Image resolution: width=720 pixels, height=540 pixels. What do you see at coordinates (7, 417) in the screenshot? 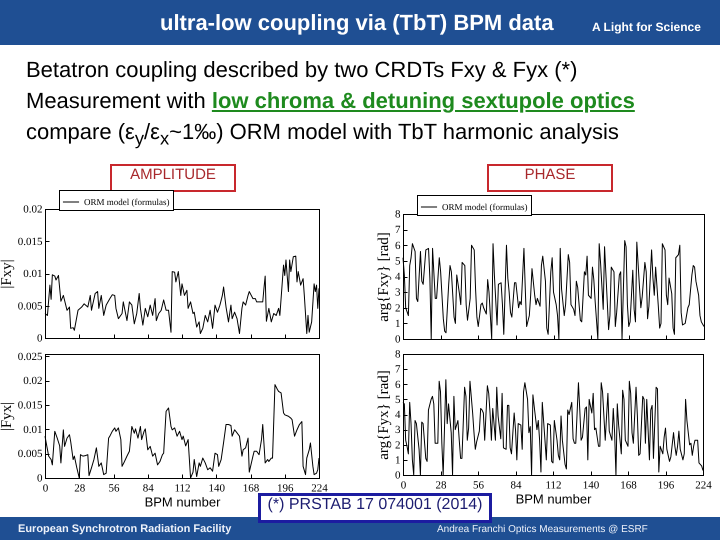
I see `y-axis-title: |Fyx|` at bounding box center [7, 417].